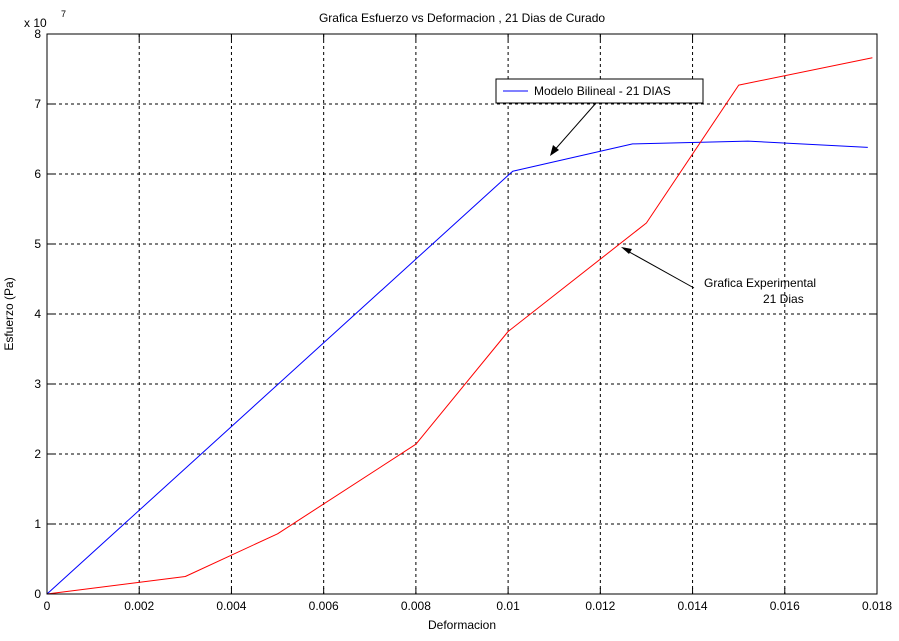  What do you see at coordinates (508, 606) in the screenshot?
I see `x-tick-label: 0.01` at bounding box center [508, 606].